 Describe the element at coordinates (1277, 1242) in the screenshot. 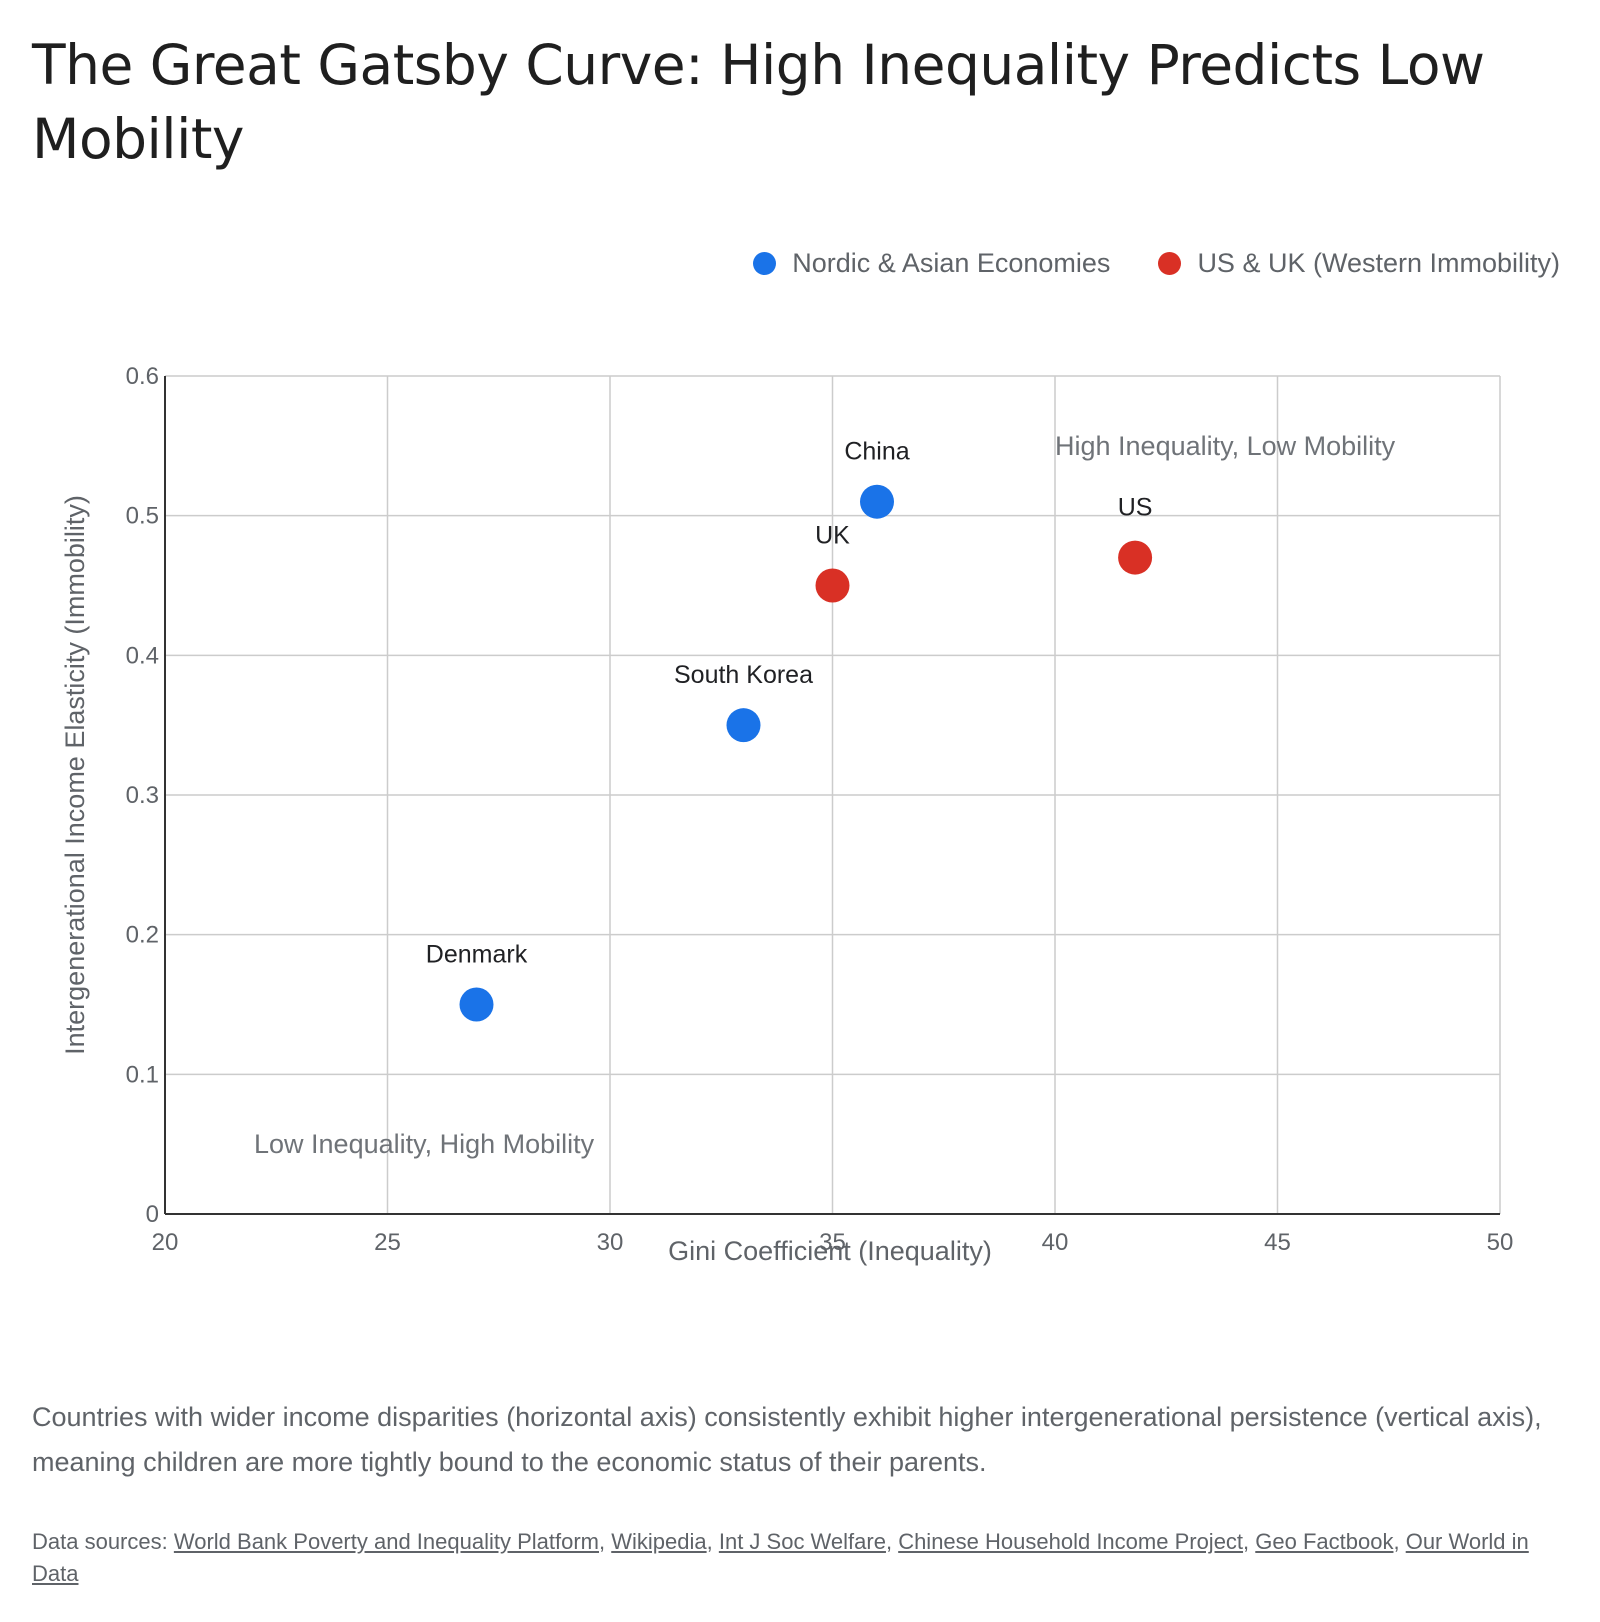

I see `x-tick-label: 45` at that location.